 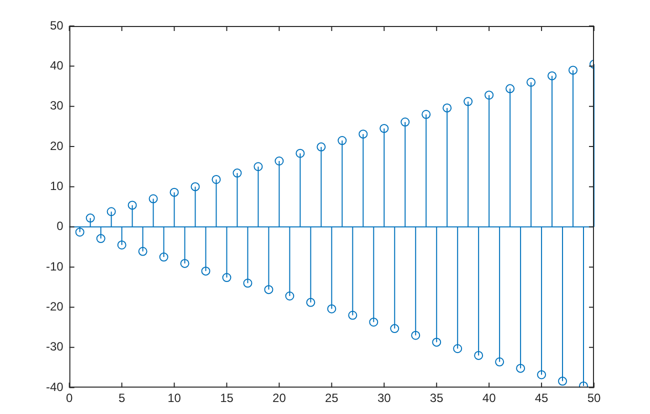 I want to click on y-tick-label: 20, so click(x=57, y=145).